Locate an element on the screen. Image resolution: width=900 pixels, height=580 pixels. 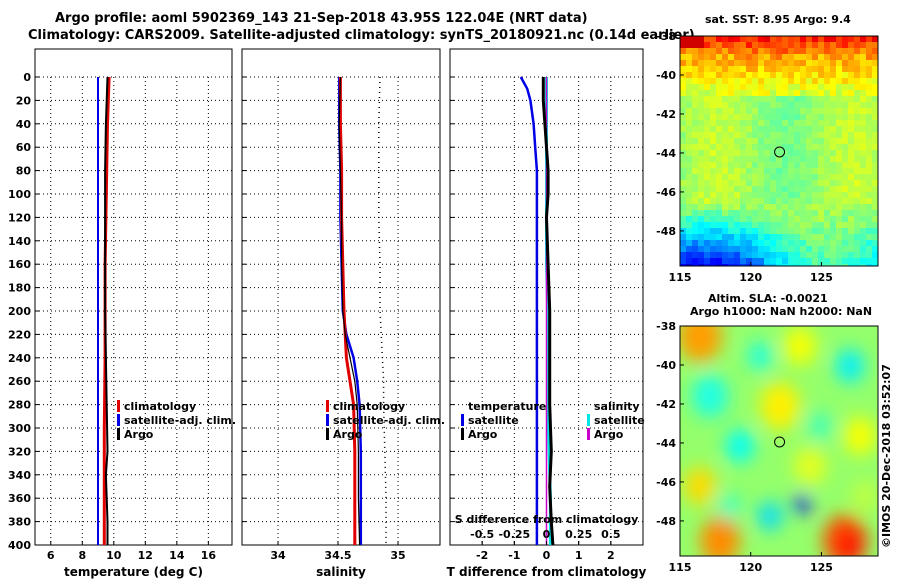
sst-map: -38 -40 -42 -44 -46 -48 115 120 125 is located at coordinates (767, 157).